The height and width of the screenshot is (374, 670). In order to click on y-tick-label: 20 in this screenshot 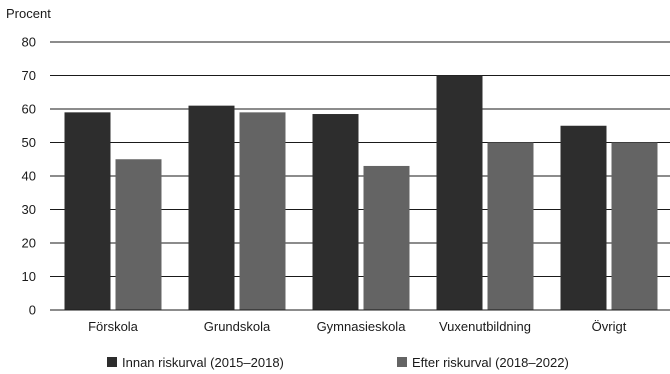, I will do `click(29, 243)`.